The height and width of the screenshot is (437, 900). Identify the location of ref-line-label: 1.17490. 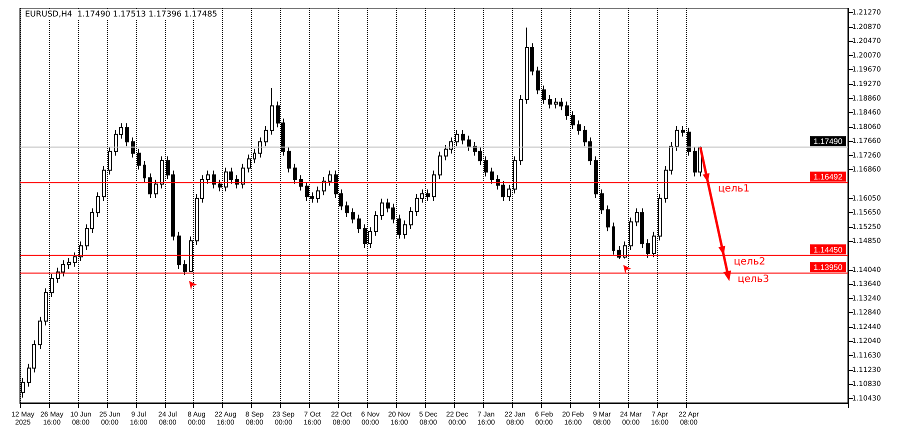
(829, 141).